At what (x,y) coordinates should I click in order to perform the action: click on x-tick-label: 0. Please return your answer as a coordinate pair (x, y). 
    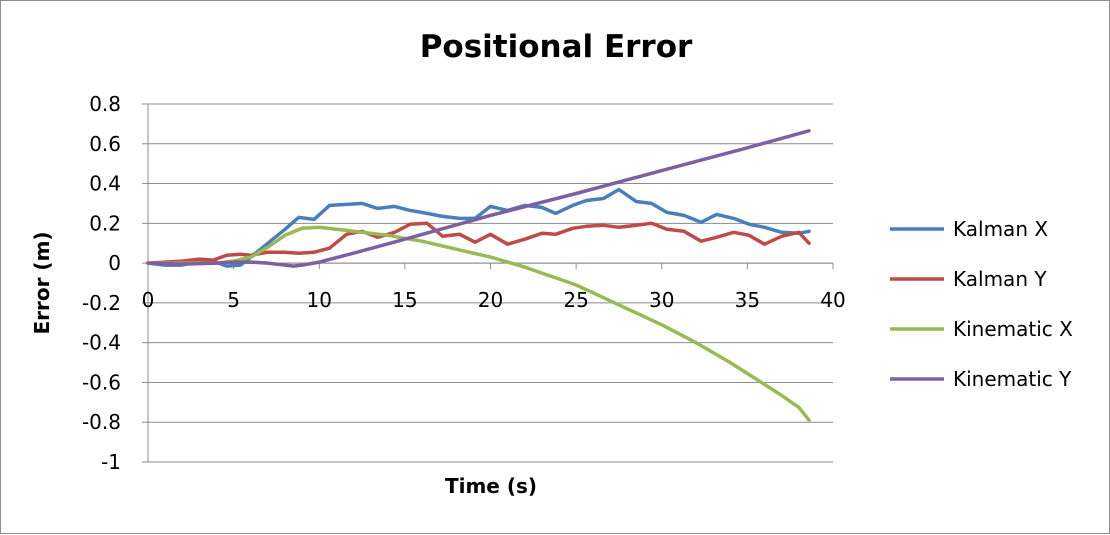
    Looking at the image, I should click on (148, 300).